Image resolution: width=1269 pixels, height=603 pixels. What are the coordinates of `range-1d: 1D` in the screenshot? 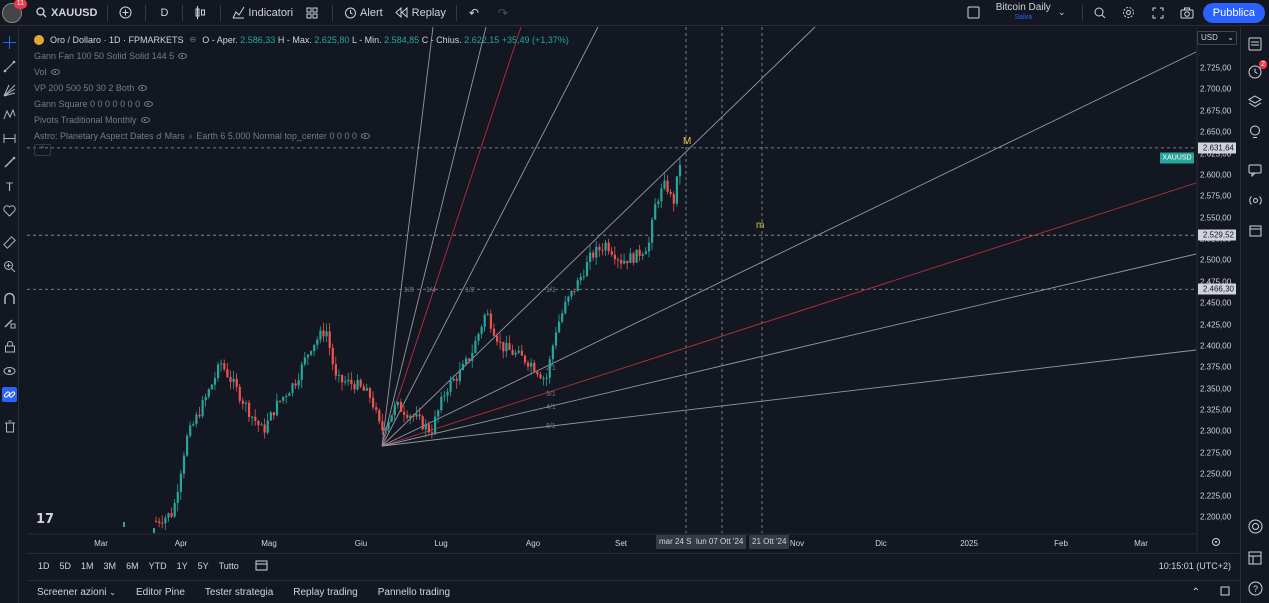 It's located at (44, 565).